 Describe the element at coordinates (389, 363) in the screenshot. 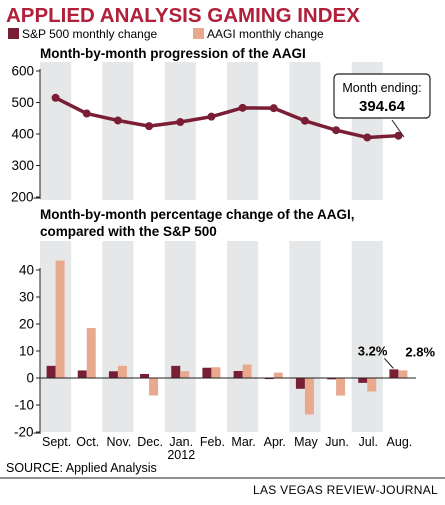

I see `sp500-label-leader` at that location.